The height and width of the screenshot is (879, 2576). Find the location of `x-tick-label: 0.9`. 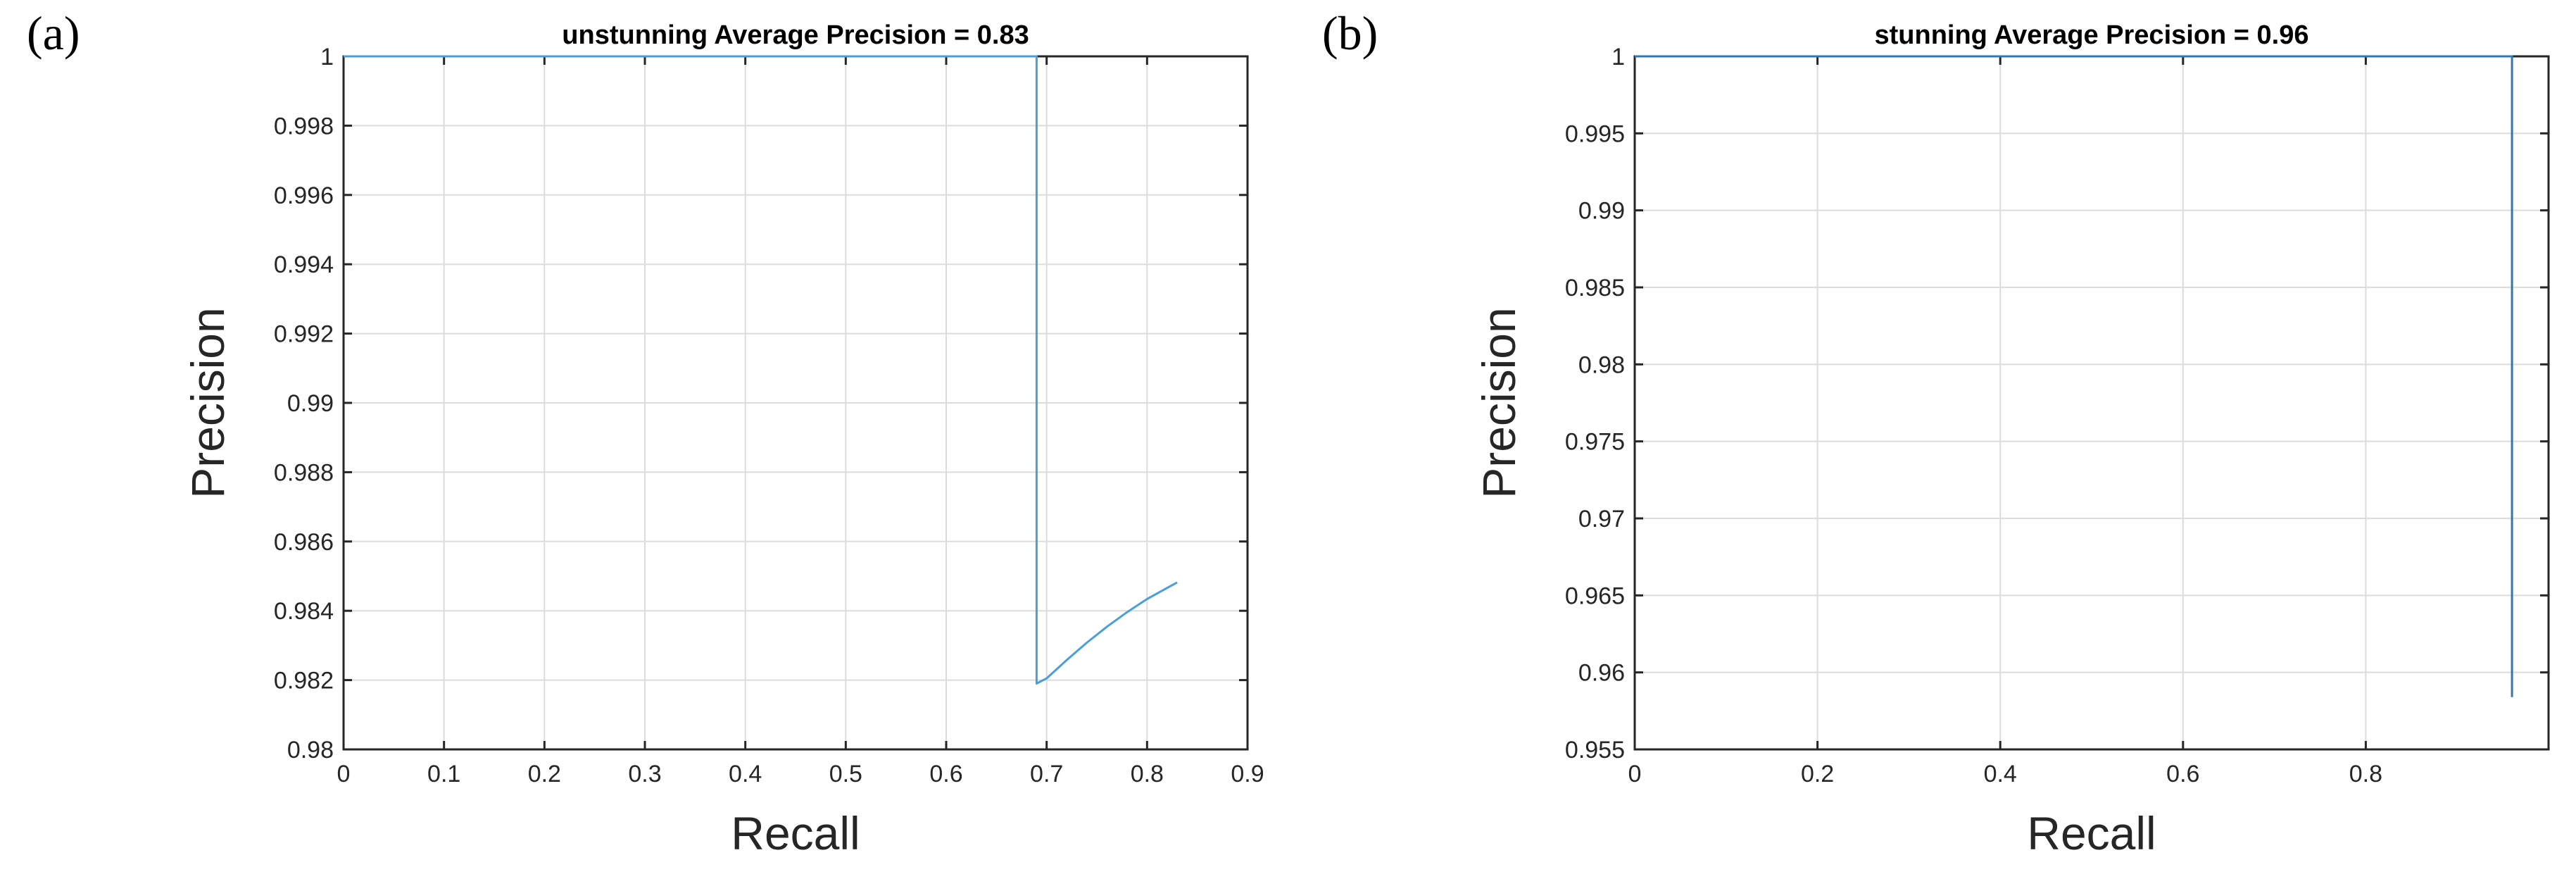

x-tick-label: 0.9 is located at coordinates (1247, 774).